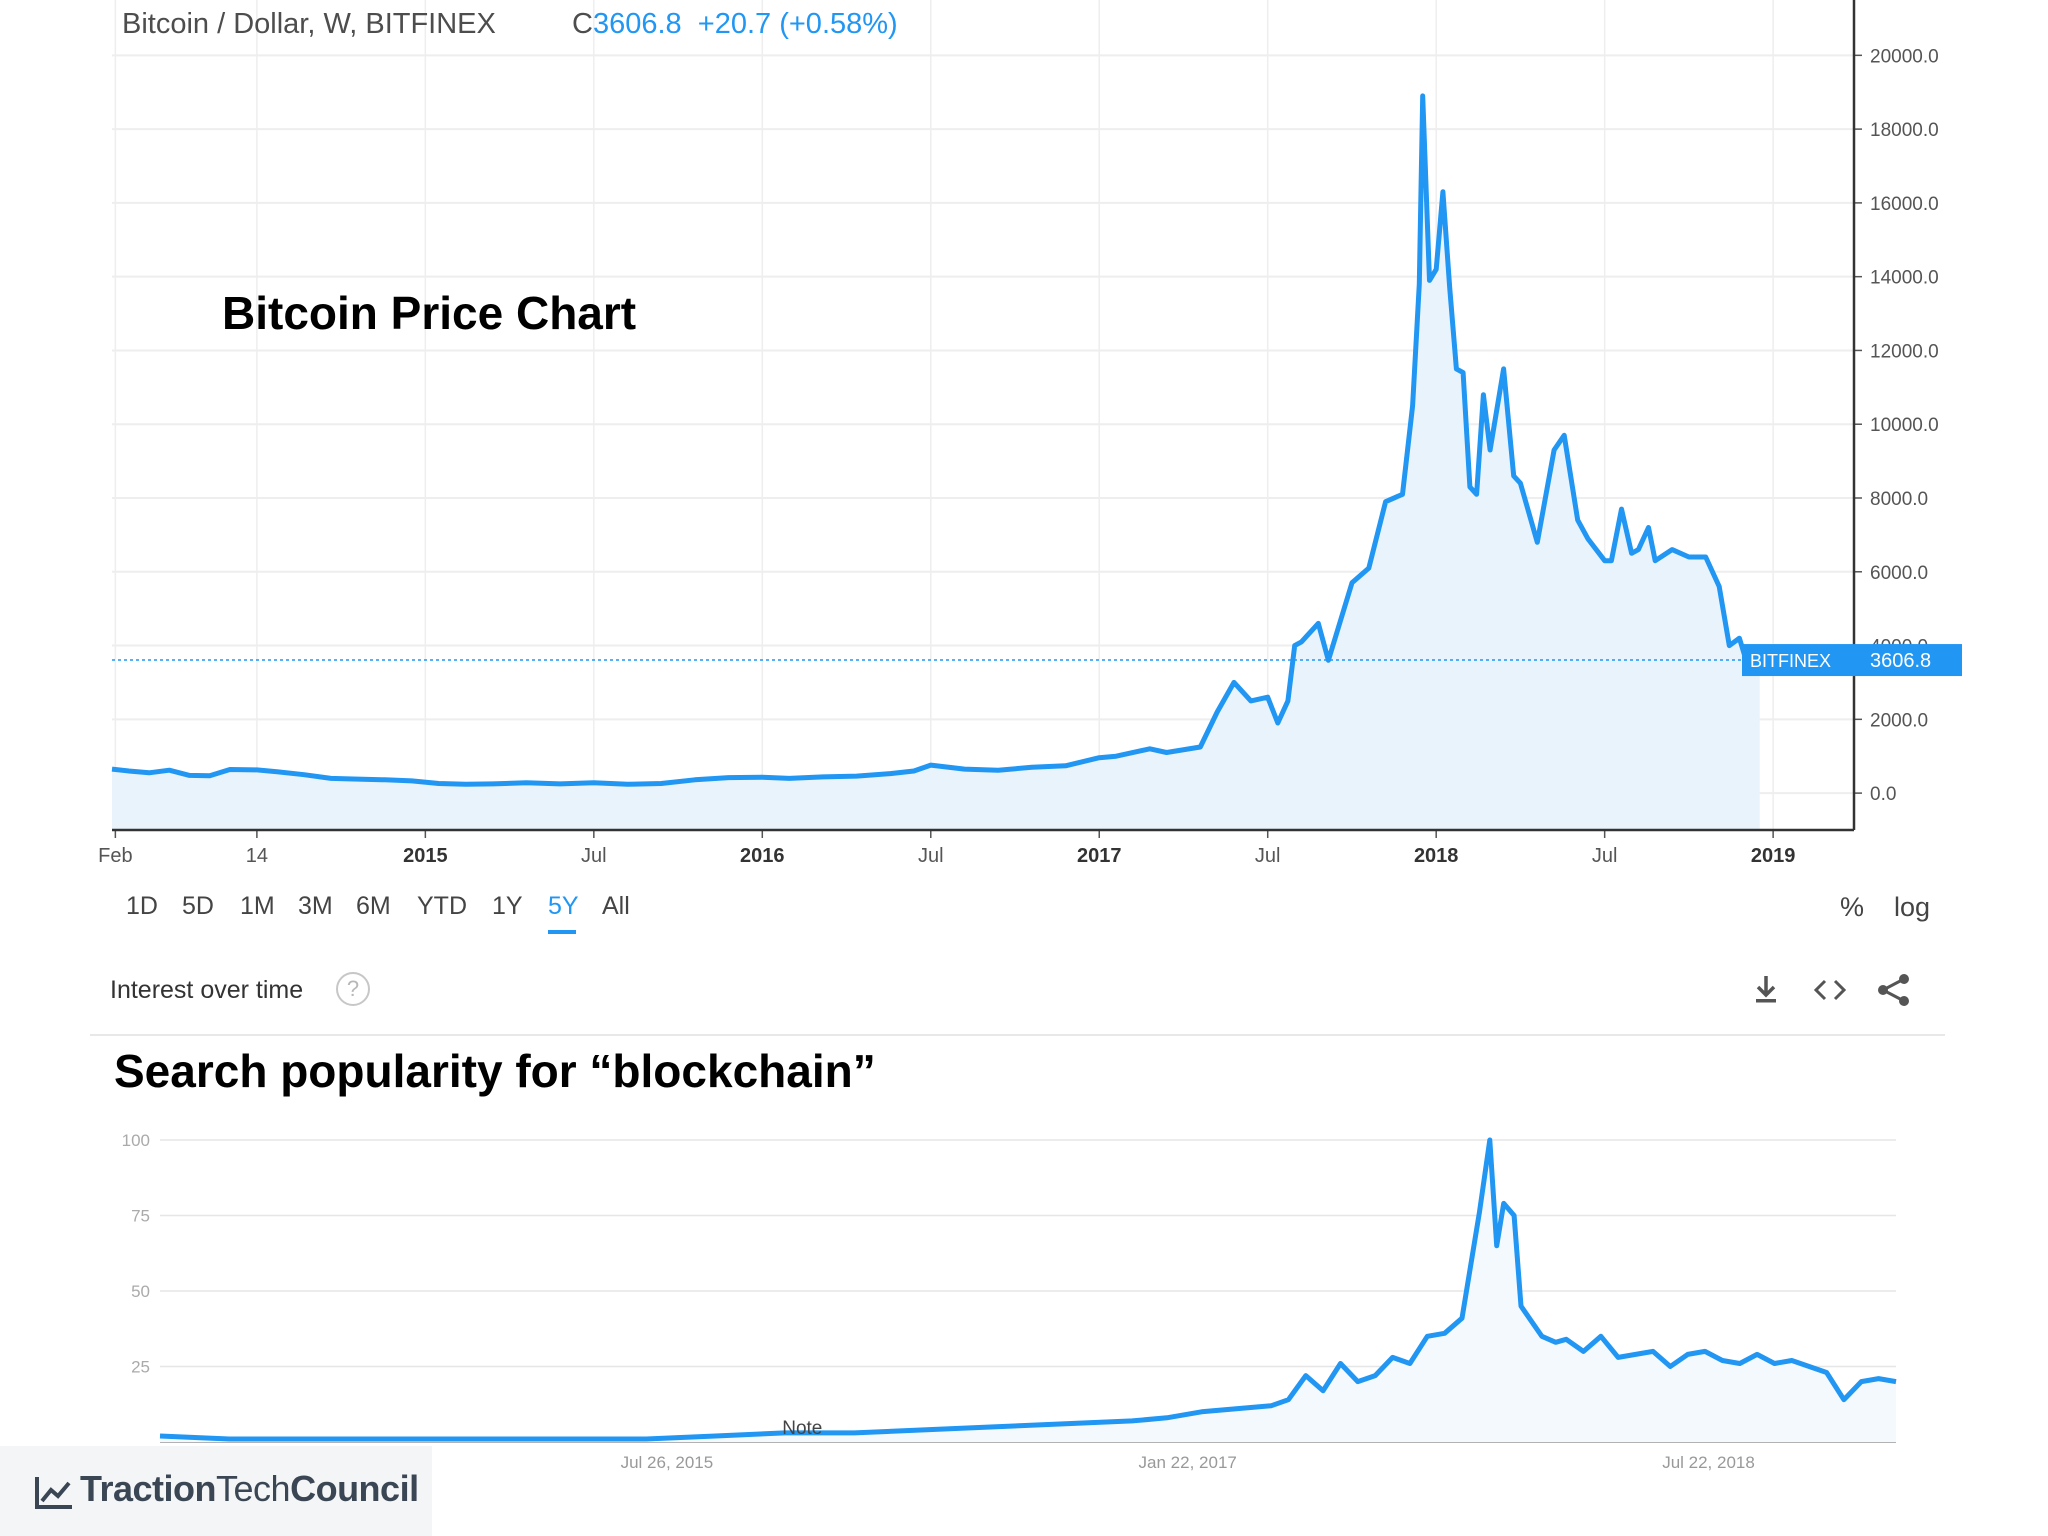 This screenshot has height=1536, width=2048. I want to click on x-tick-label: 2017, so click(1099, 856).